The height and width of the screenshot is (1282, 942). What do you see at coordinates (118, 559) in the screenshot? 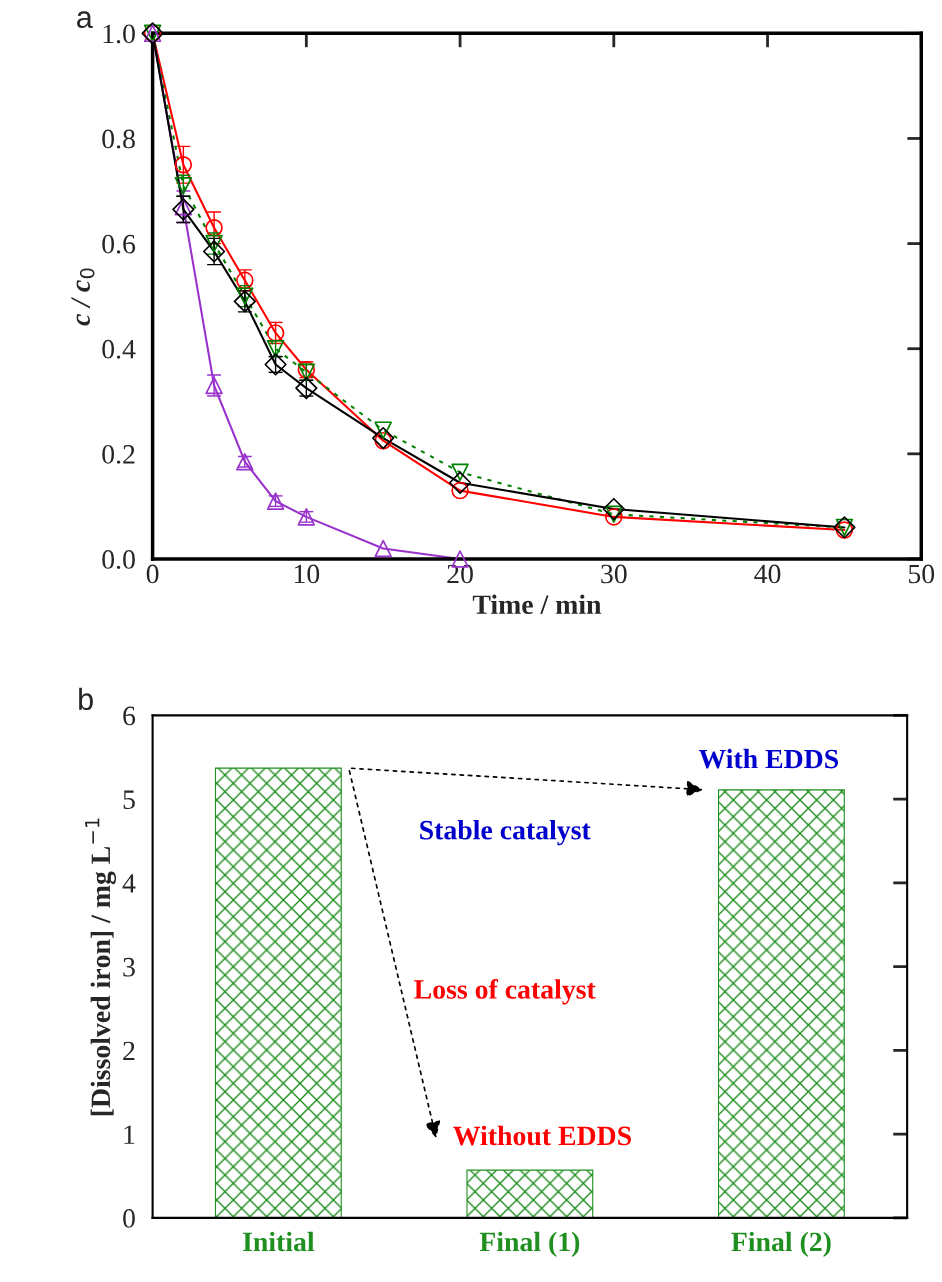
I see `y-tick-label: 0.0` at bounding box center [118, 559].